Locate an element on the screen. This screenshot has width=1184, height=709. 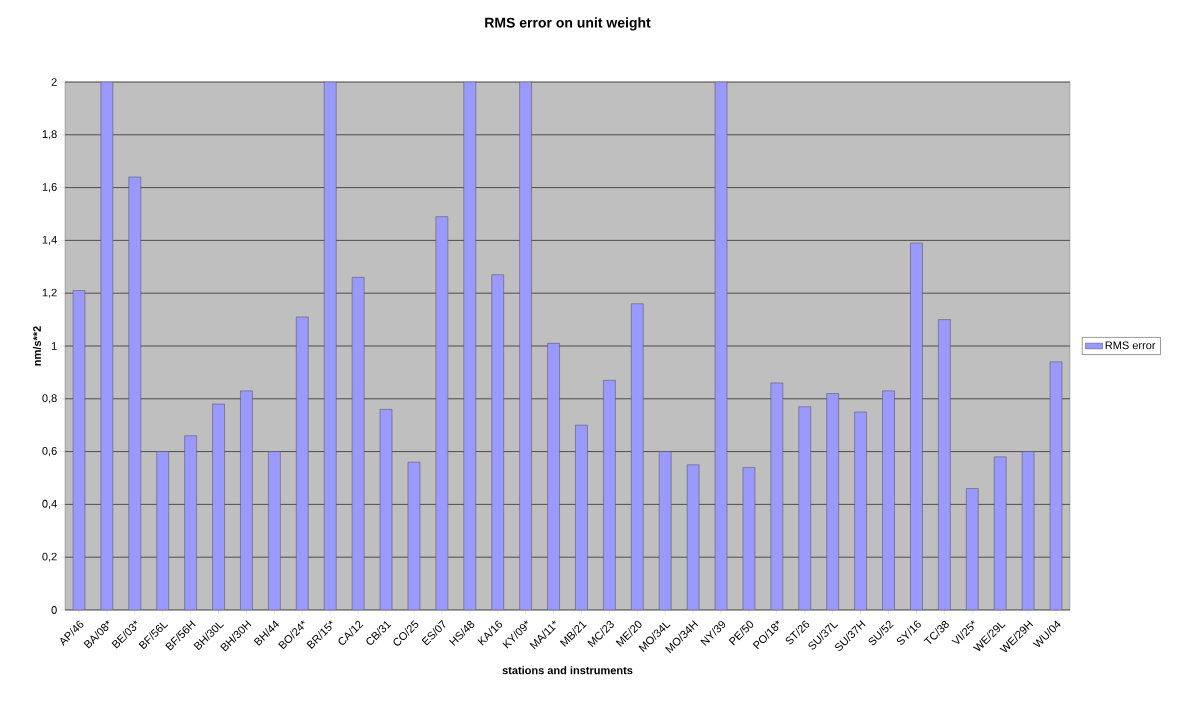
legend-label: RMS error is located at coordinates (1130, 345).